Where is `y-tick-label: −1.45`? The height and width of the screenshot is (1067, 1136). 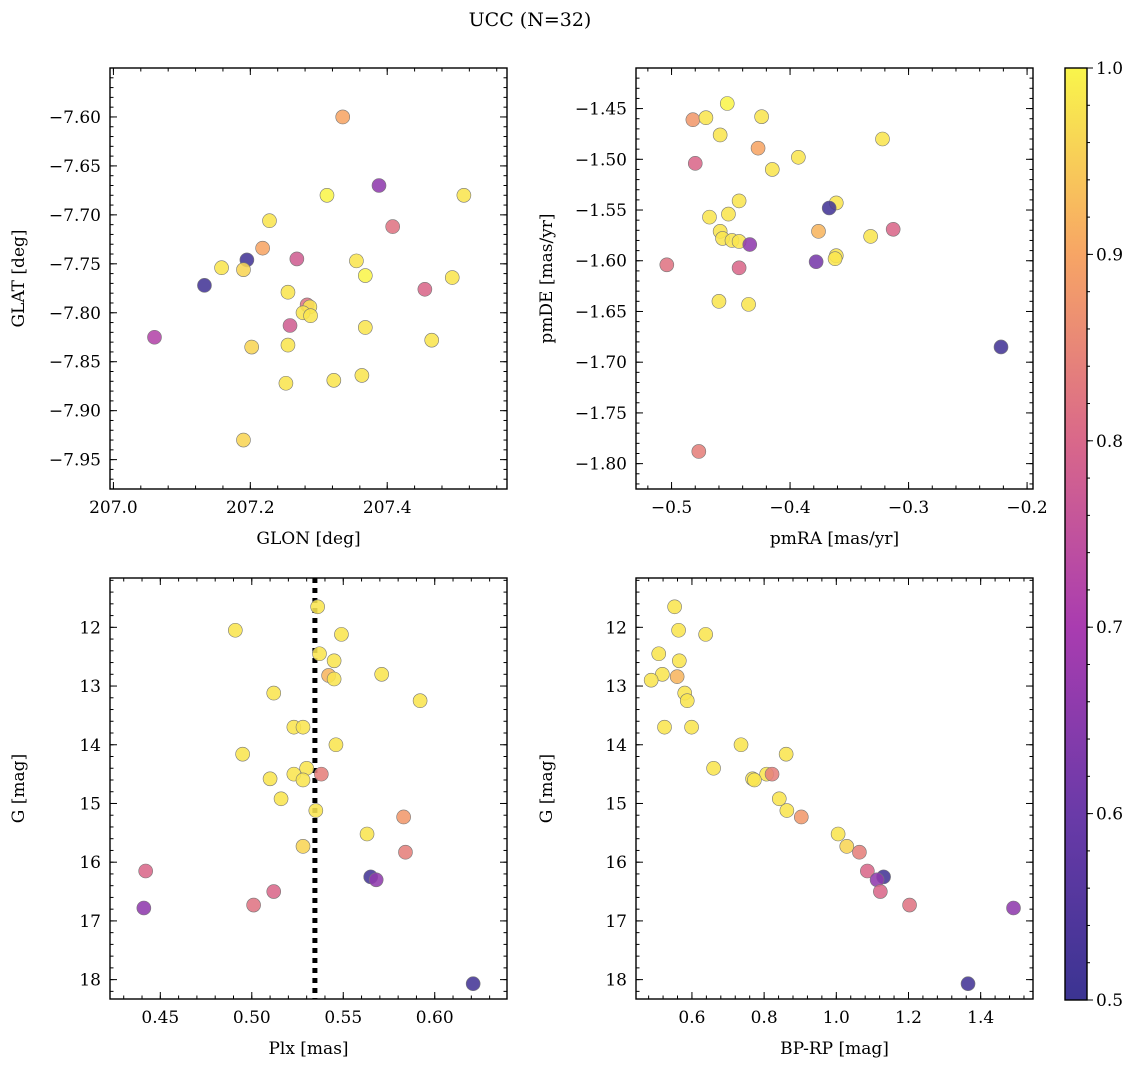 y-tick-label: −1.45 is located at coordinates (601, 110).